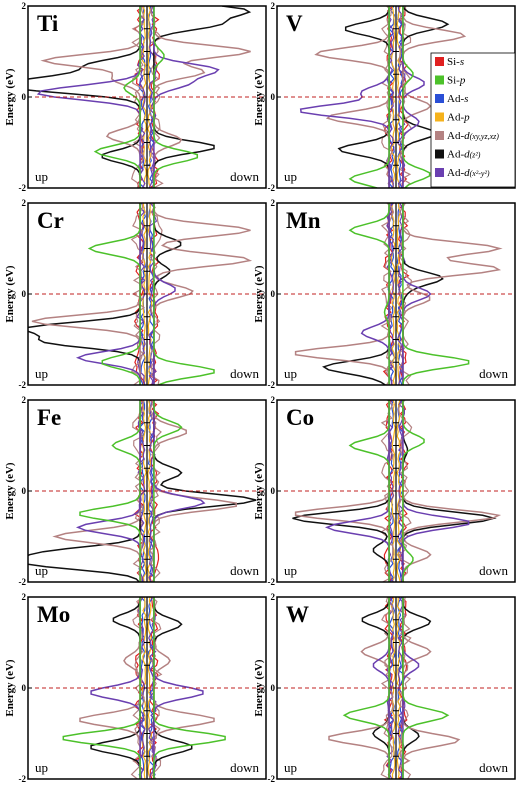 Image resolution: width=519 pixels, height=787 pixels. What do you see at coordinates (455, 62) in the screenshot?
I see `legend-label-si_s: Si-s` at bounding box center [455, 62].